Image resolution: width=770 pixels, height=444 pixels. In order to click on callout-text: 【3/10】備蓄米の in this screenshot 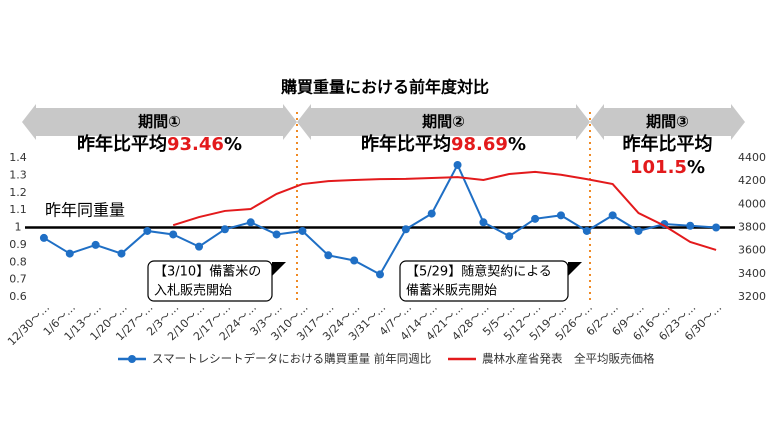, I will do `click(207, 272)`.